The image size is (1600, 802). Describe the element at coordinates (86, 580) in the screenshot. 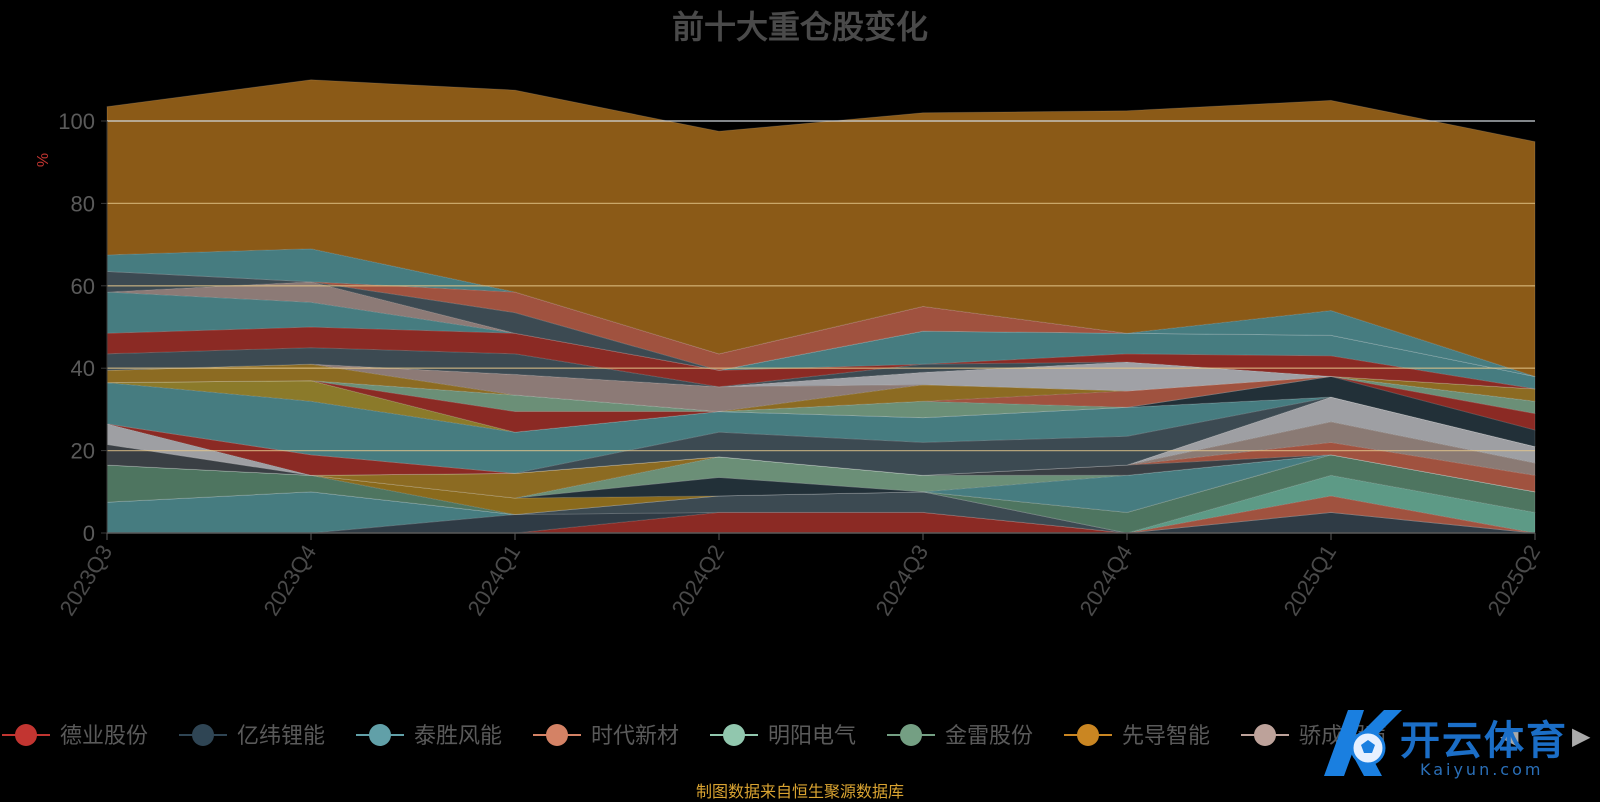

I see `x-tick-label: 2023Q3` at that location.